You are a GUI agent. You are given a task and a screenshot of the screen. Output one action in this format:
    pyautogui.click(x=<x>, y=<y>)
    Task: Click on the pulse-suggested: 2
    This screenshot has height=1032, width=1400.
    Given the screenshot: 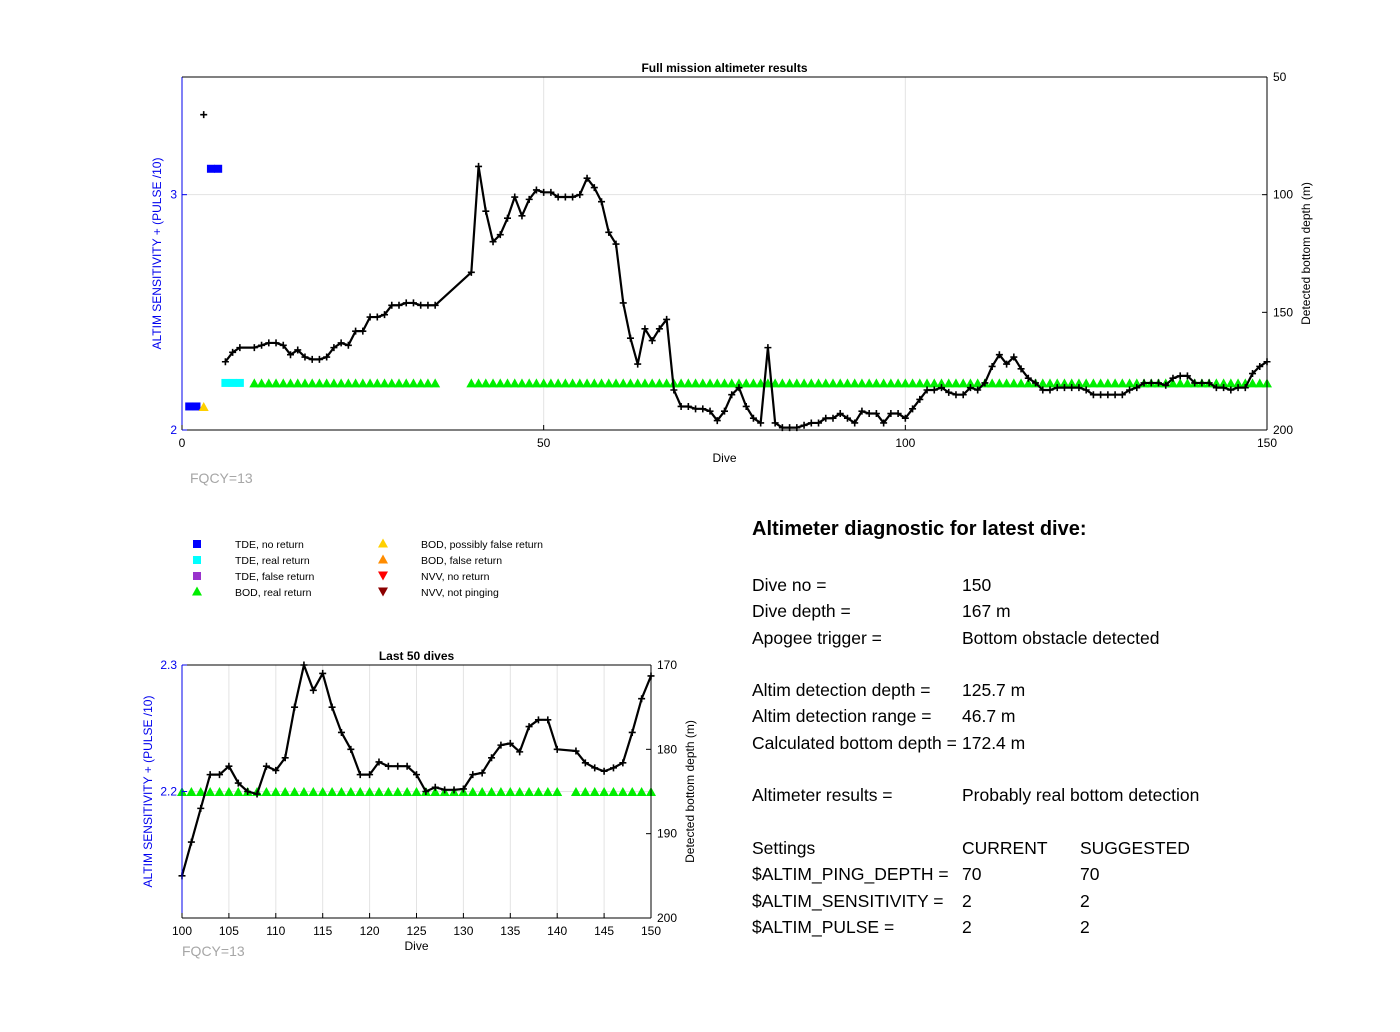 What is the action you would take?
    pyautogui.click(x=1085, y=926)
    